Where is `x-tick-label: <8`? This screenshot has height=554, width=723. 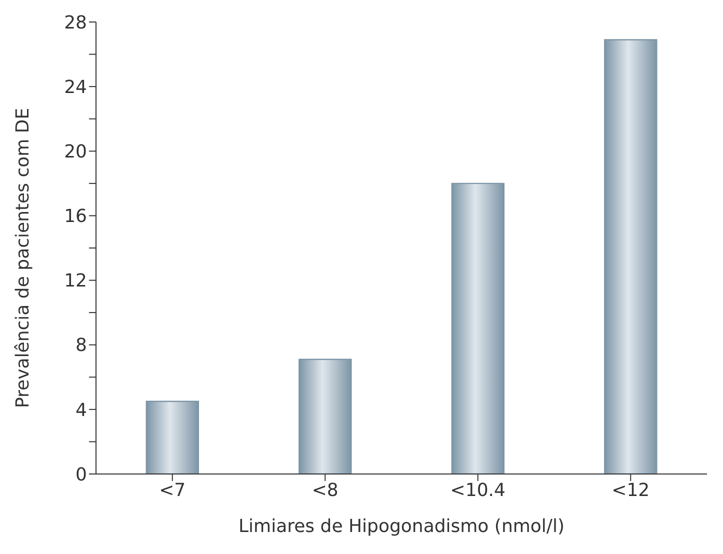 x-tick-label: <8 is located at coordinates (325, 490).